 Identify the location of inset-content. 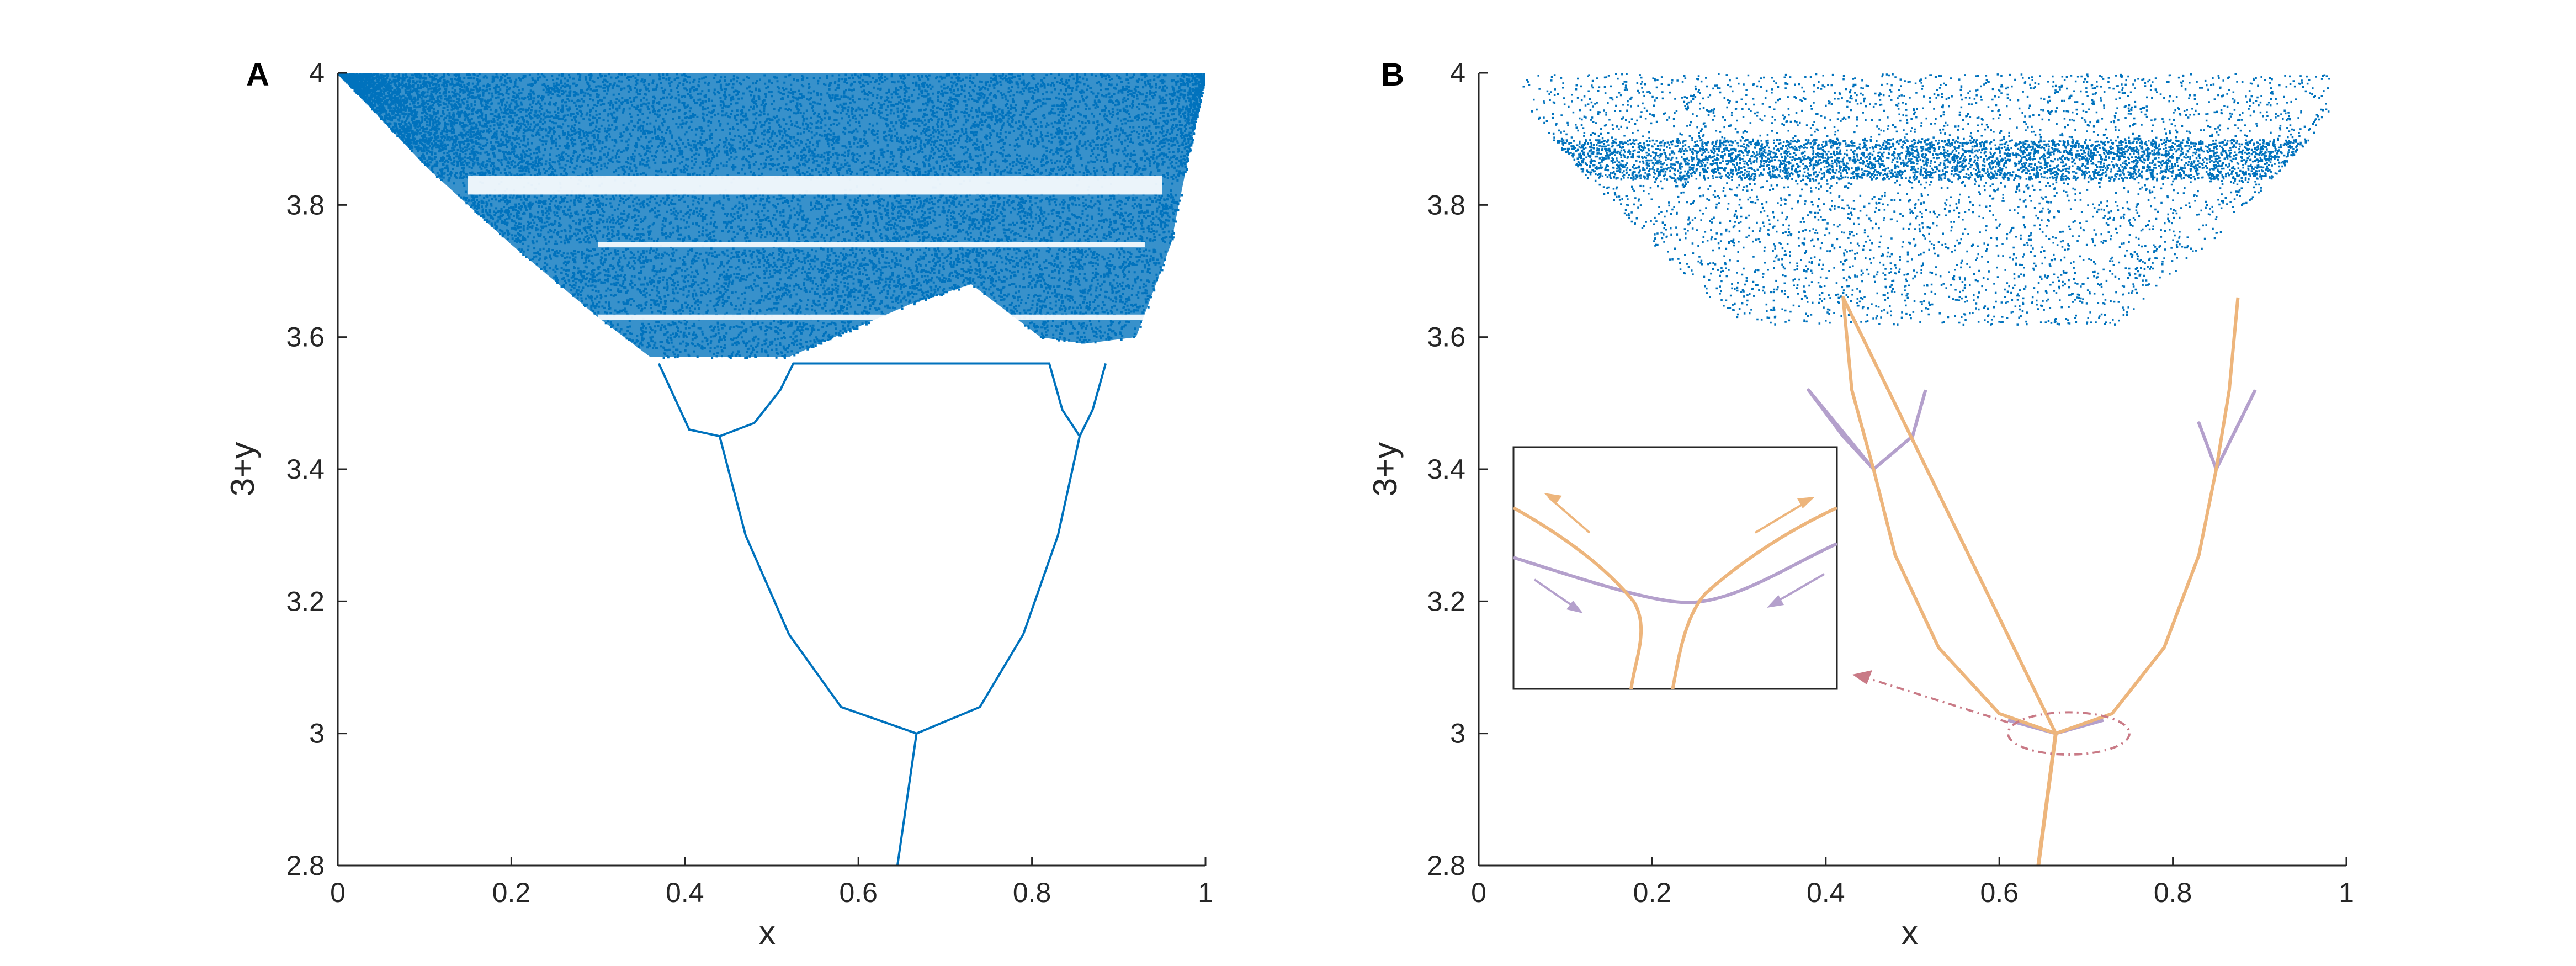
(1675, 597).